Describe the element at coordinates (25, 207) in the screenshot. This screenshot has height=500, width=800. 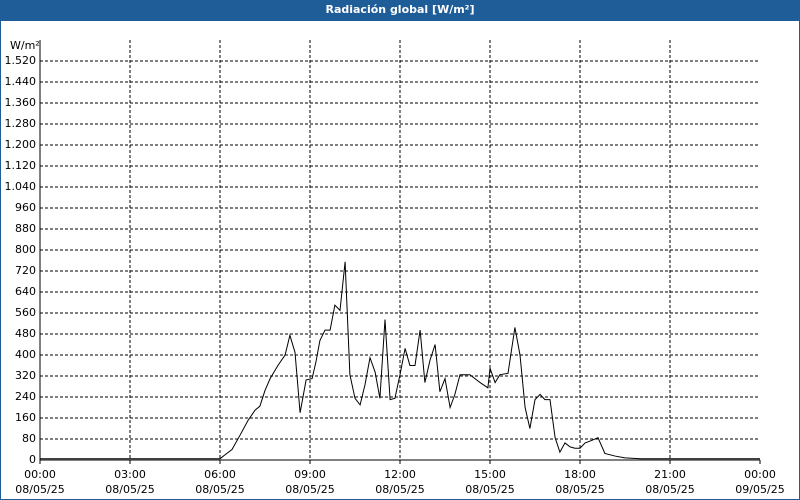
I see `y-tick-label: 960` at that location.